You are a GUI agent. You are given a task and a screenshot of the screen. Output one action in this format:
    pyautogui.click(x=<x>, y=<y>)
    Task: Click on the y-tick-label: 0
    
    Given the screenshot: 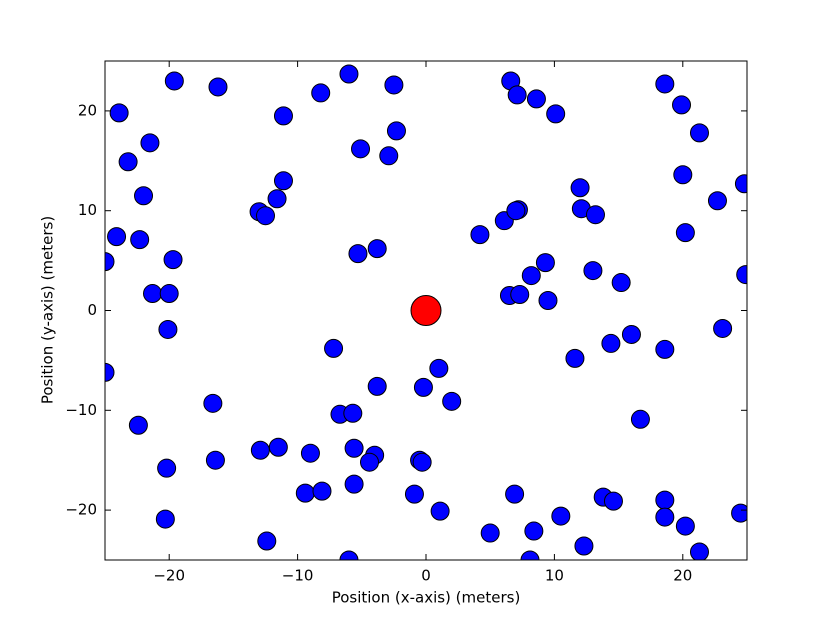 What is the action you would take?
    pyautogui.click(x=92, y=310)
    